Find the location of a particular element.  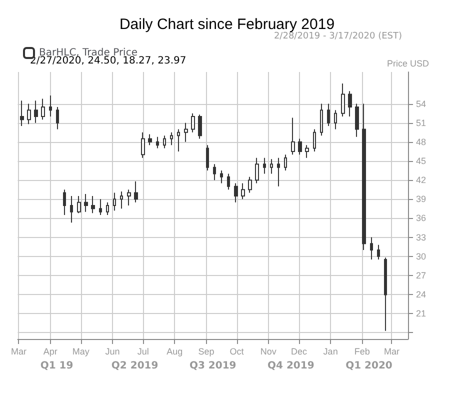

x-tick-label: Nov is located at coordinates (268, 351).